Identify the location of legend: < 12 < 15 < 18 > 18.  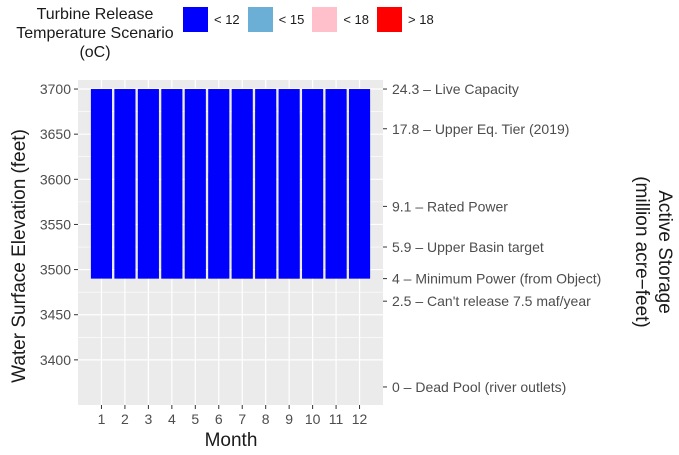
(312, 19).